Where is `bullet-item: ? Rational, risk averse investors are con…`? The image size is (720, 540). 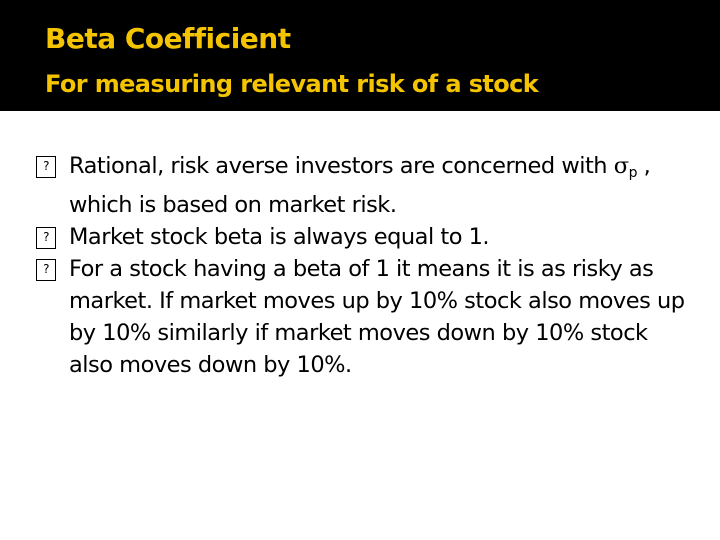 bullet-item: ? Rational, risk averse investors are con… is located at coordinates (366, 185).